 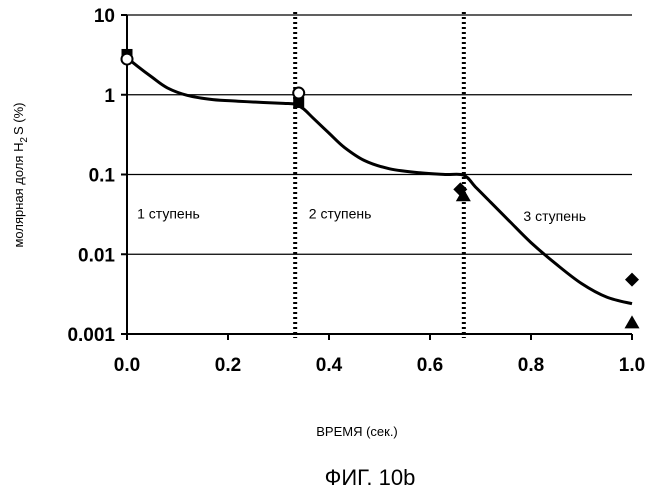 I want to click on stage-labels: 1 ступень 2 ступень 3 ступень, so click(x=361, y=215).